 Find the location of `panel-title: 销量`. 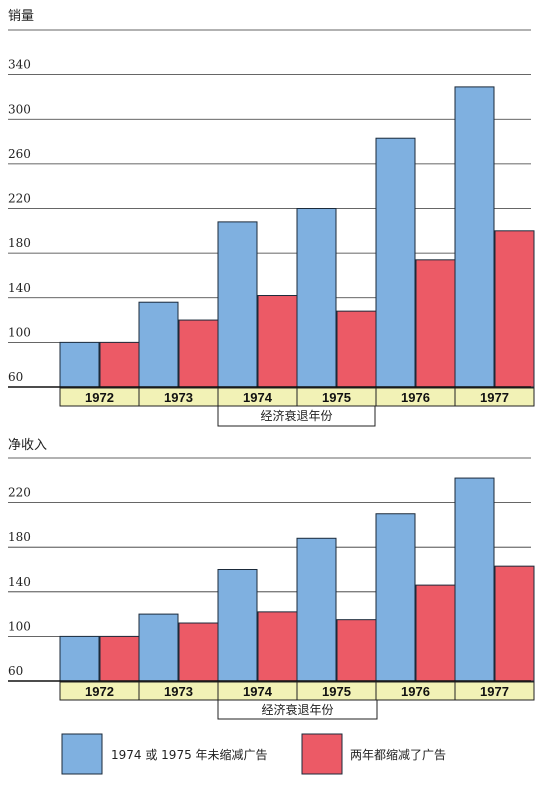

panel-title: 销量 is located at coordinates (21, 16).